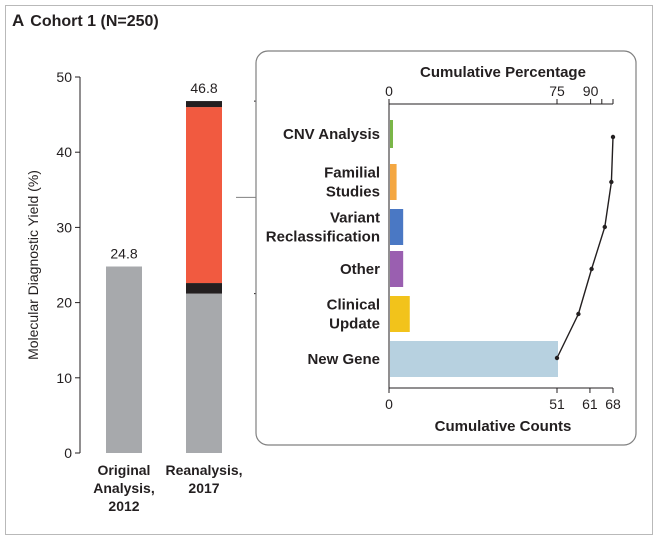 The width and height of the screenshot is (660, 542). I want to click on category-label: Studies, so click(353, 192).